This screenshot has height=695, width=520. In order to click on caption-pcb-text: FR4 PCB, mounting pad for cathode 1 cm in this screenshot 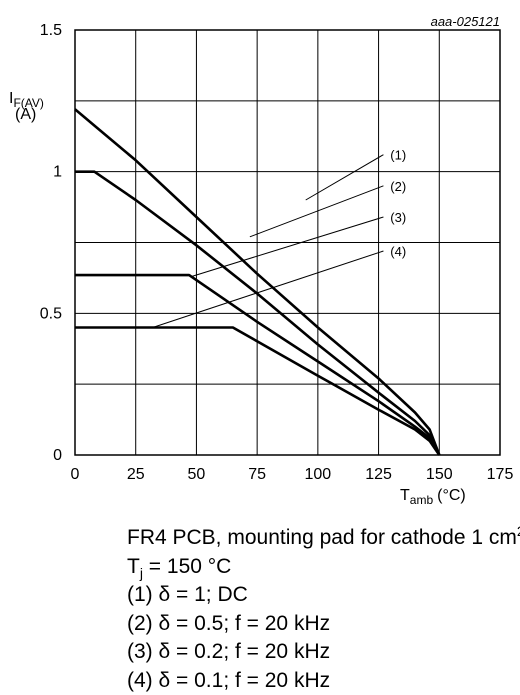, I will do `click(322, 537)`.